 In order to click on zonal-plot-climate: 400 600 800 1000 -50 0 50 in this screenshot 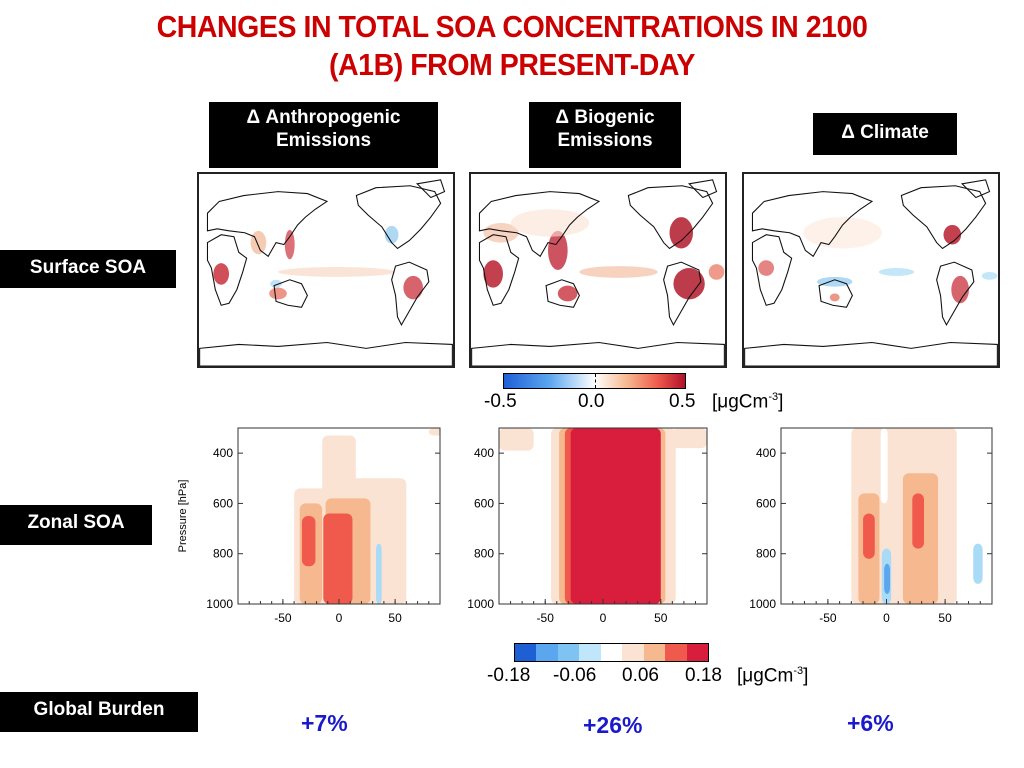, I will do `click(871, 526)`.